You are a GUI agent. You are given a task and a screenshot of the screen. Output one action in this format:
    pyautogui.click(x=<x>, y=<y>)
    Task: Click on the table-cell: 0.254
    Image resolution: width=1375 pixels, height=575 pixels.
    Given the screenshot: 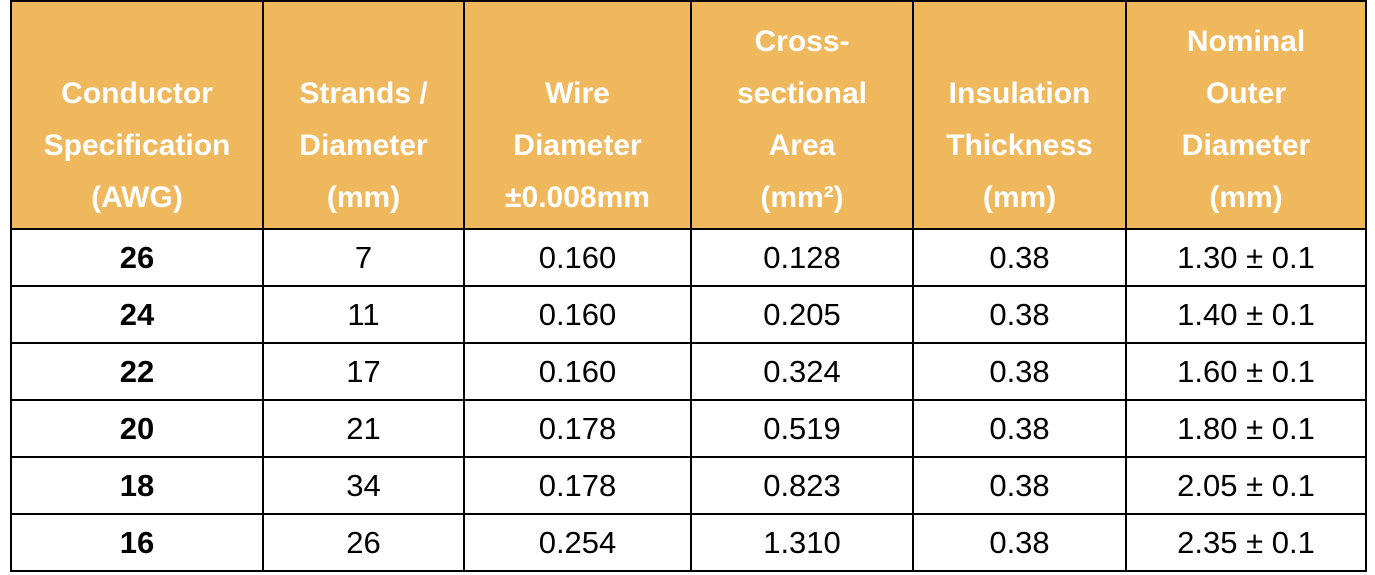 What is the action you would take?
    pyautogui.click(x=577, y=542)
    